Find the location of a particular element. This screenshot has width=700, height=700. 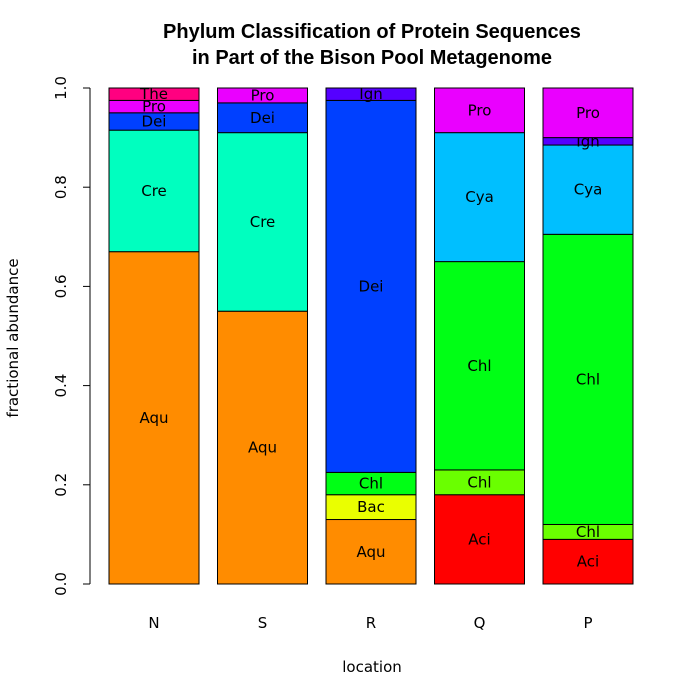

y-axis: 0.0 0.2 0.4 0.6 0.8 1.0 is located at coordinates (71, 336).